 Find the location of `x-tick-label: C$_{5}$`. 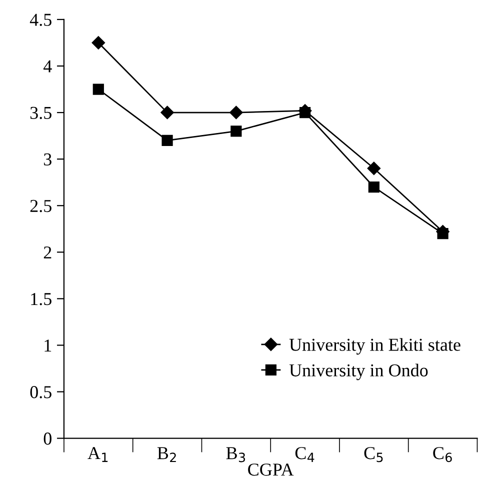

x-tick-label: C$_{5}$ is located at coordinates (373, 454).